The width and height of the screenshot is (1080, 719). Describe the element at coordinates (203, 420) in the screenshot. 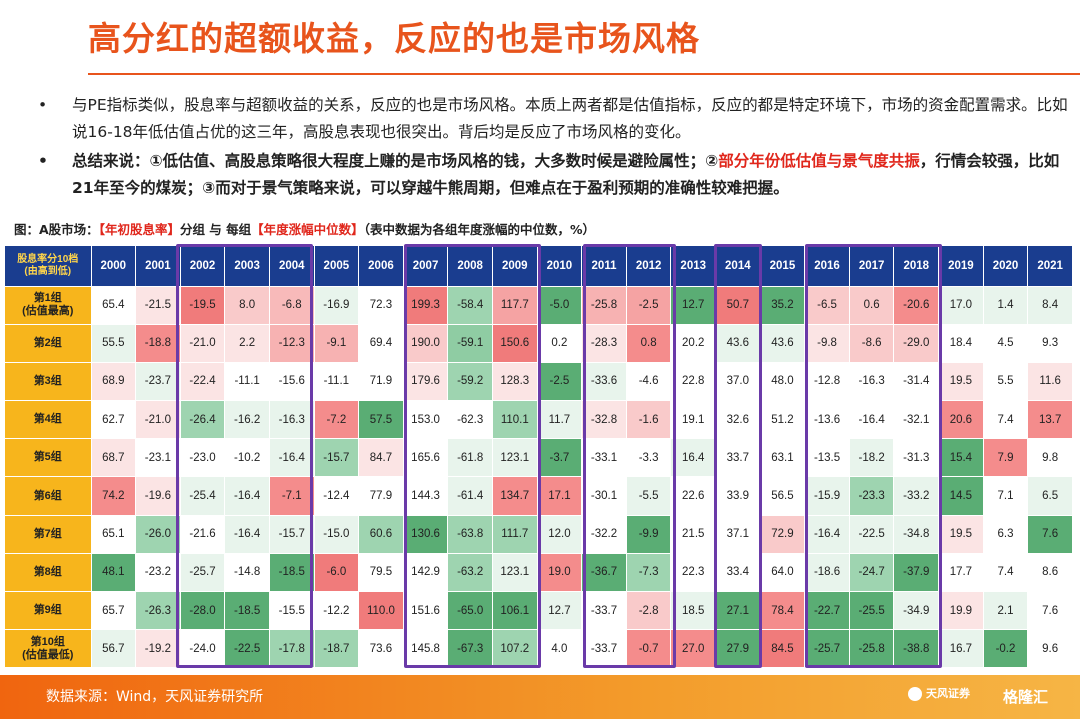

I see `table-cell: -26.4` at that location.